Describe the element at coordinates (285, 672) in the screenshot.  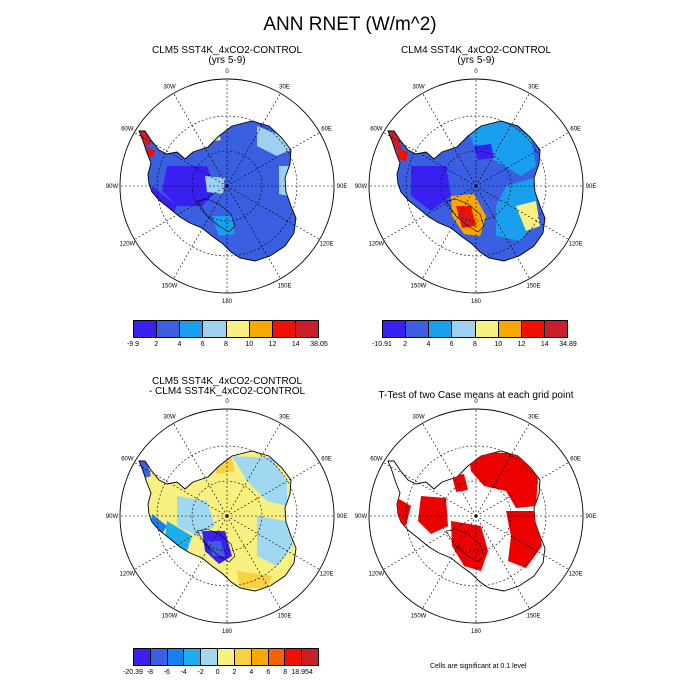
I see `colorbar-label: 8` at that location.